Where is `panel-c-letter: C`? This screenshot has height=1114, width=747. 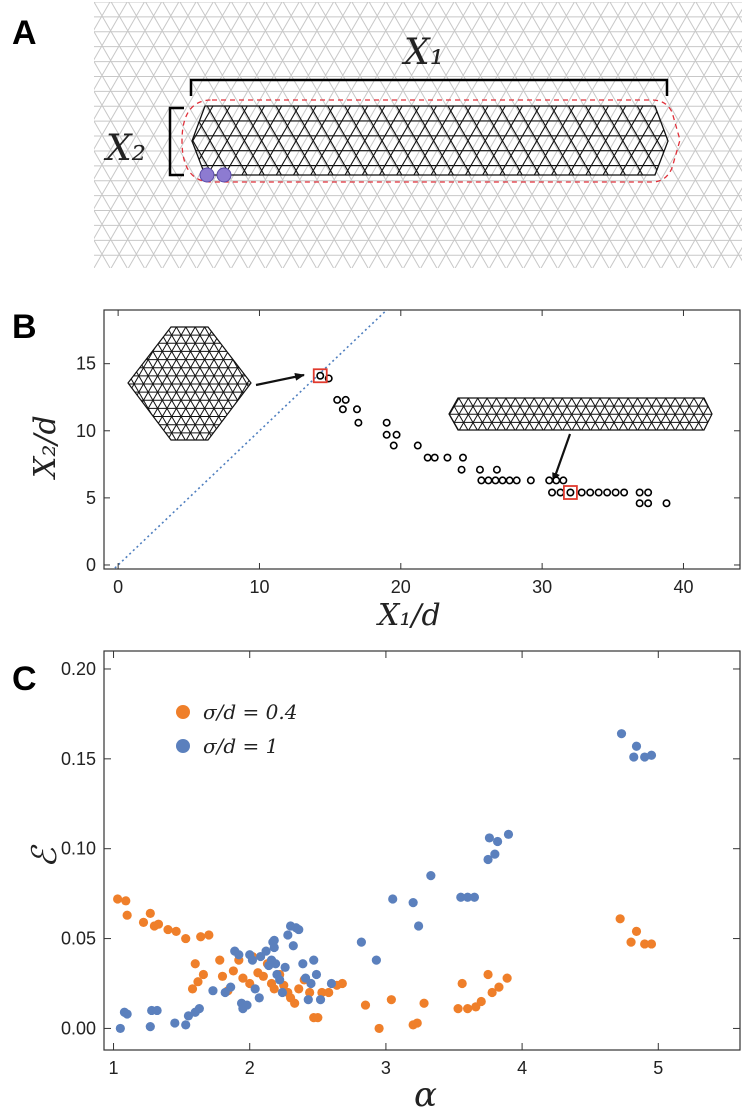
panel-c-letter: C is located at coordinates (24, 679).